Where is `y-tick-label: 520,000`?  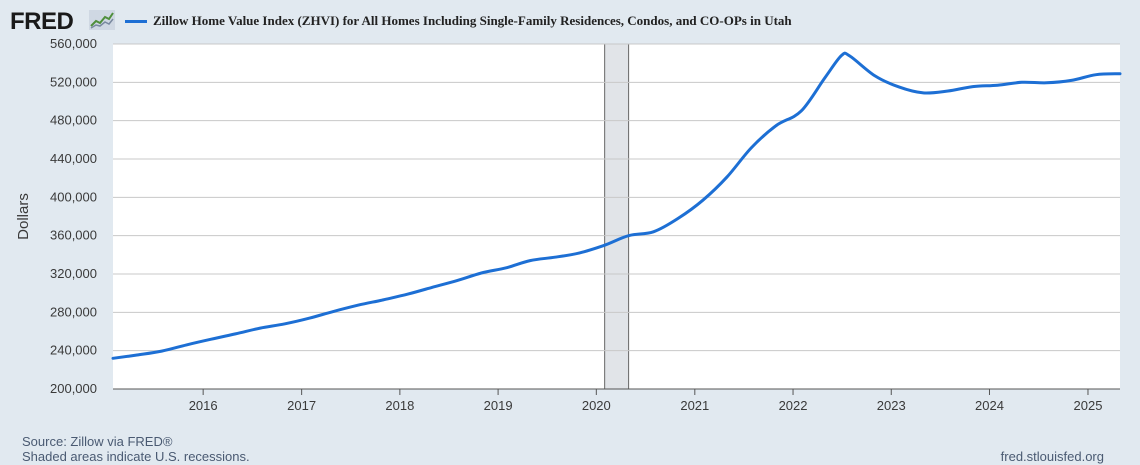 y-tick-label: 520,000 is located at coordinates (73, 81).